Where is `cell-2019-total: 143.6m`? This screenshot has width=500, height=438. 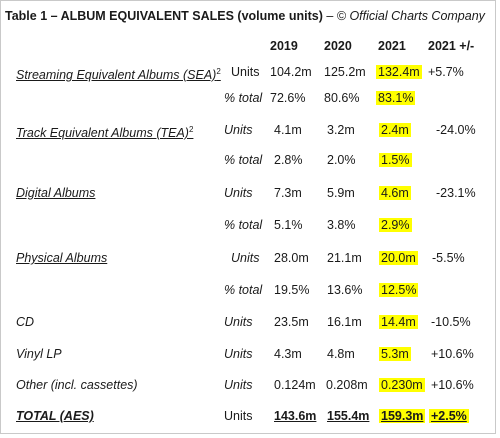 cell-2019-total: 143.6m is located at coordinates (295, 416).